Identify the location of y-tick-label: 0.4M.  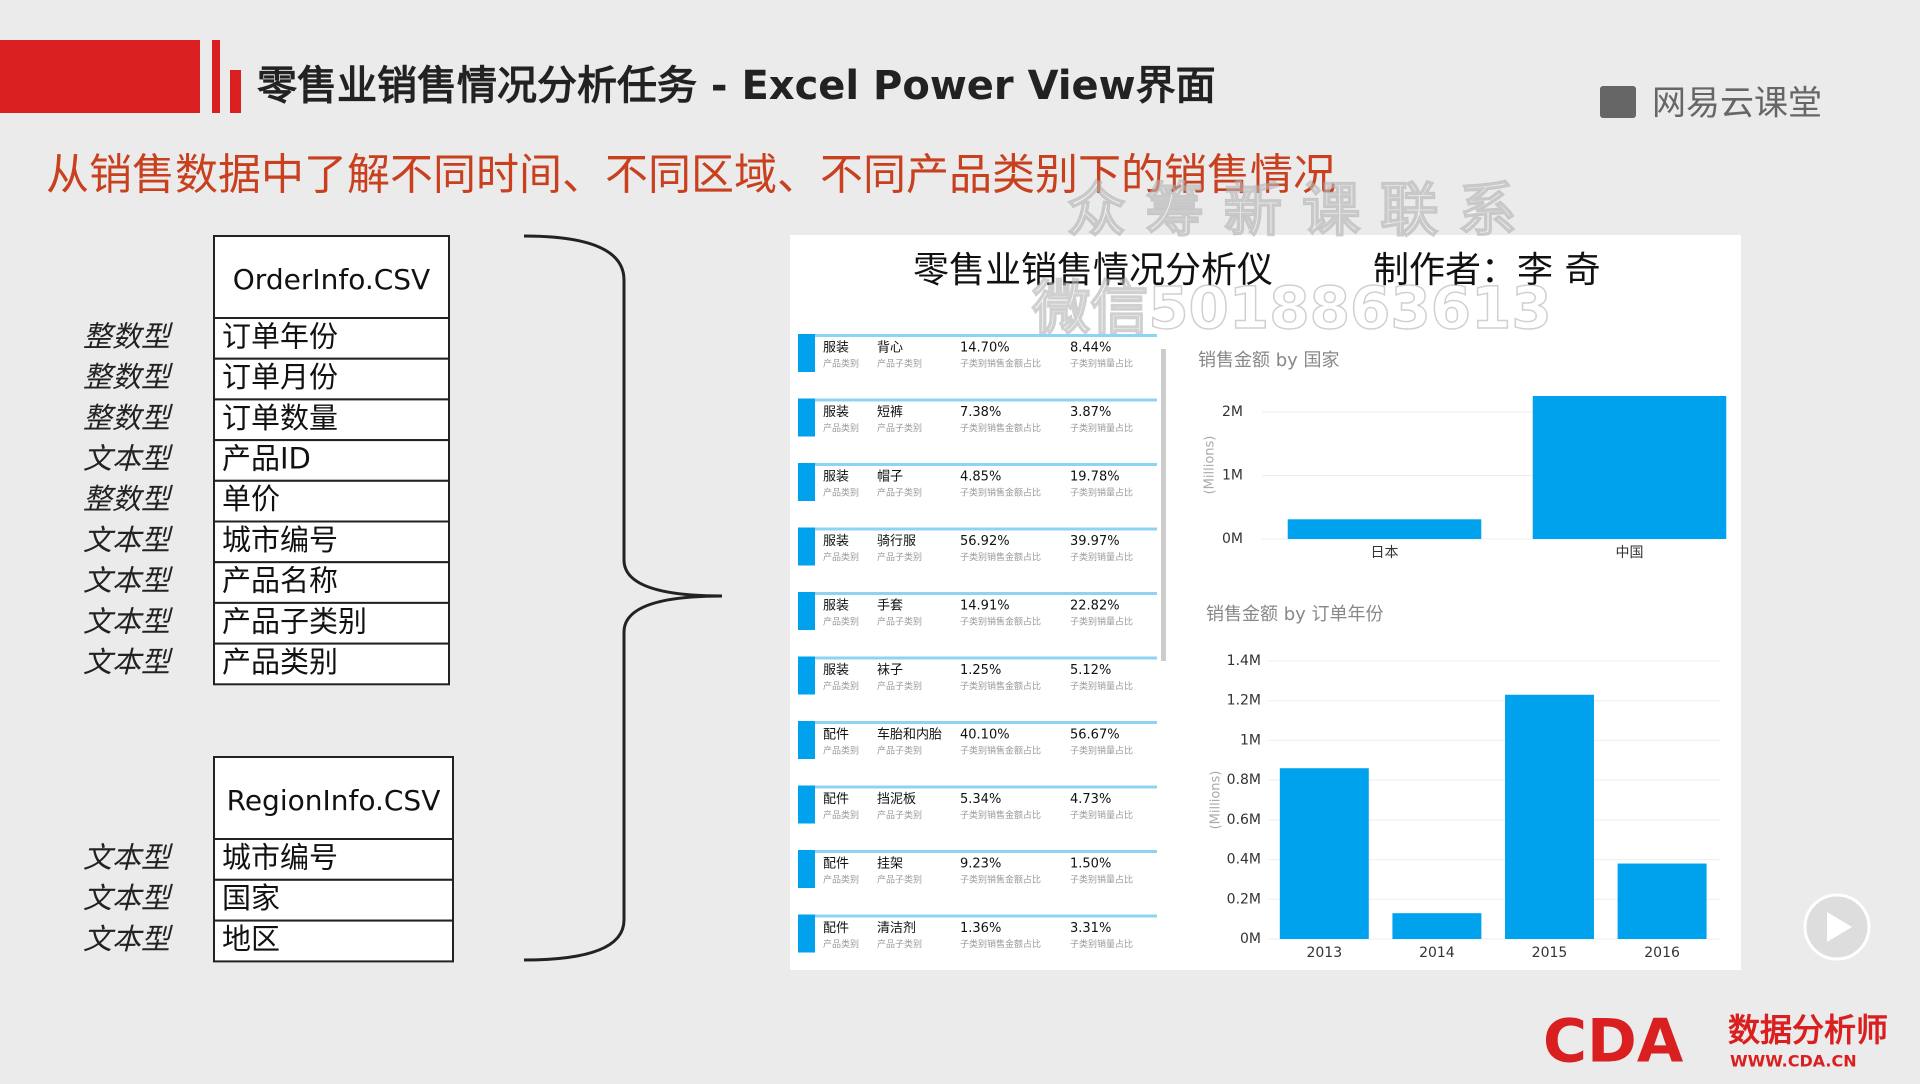
(1244, 860).